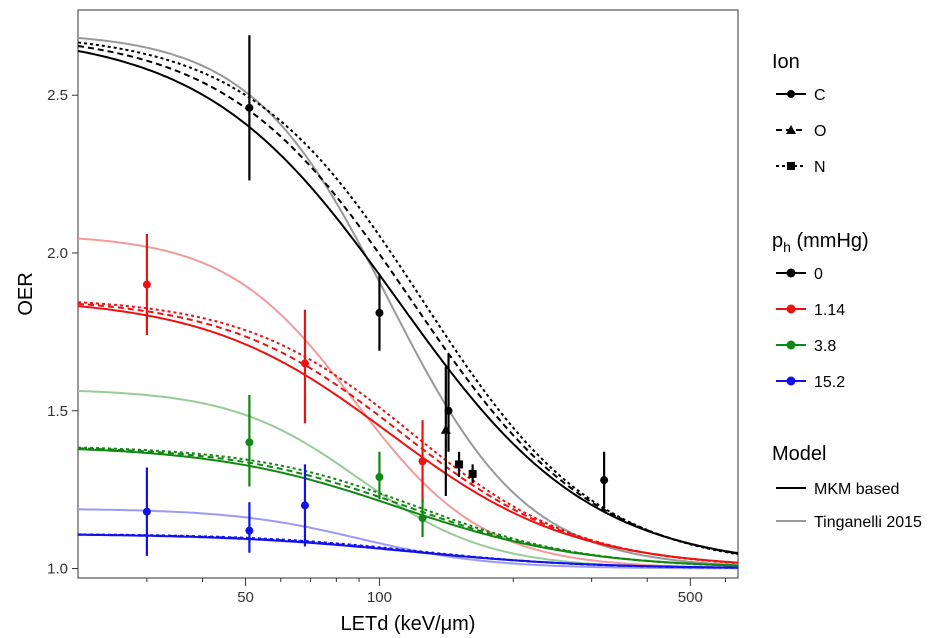 The height and width of the screenshot is (638, 934). What do you see at coordinates (249, 530) in the screenshot?
I see `data-point-15.2-1` at bounding box center [249, 530].